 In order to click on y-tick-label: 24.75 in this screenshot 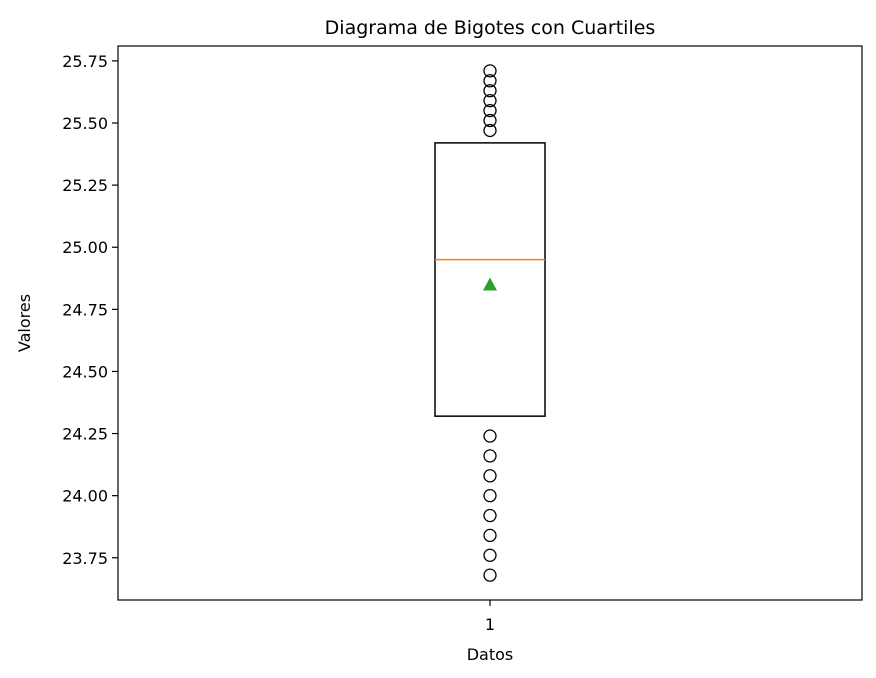, I will do `click(85, 309)`.